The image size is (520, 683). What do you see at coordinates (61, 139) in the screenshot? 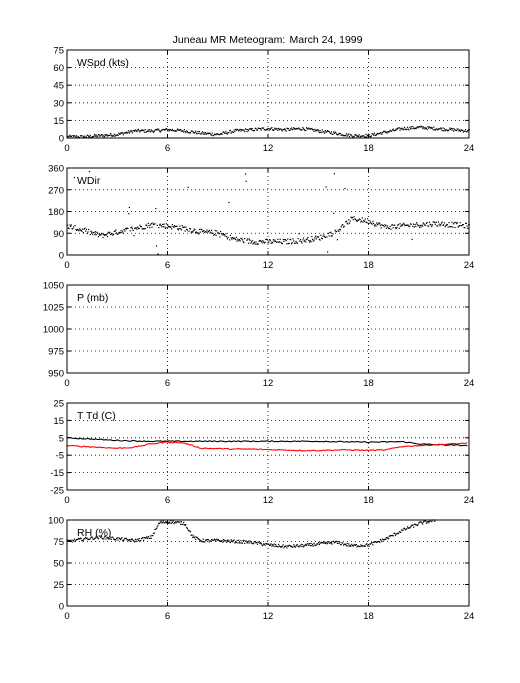
I see `y-tick-label: 0` at bounding box center [61, 139].